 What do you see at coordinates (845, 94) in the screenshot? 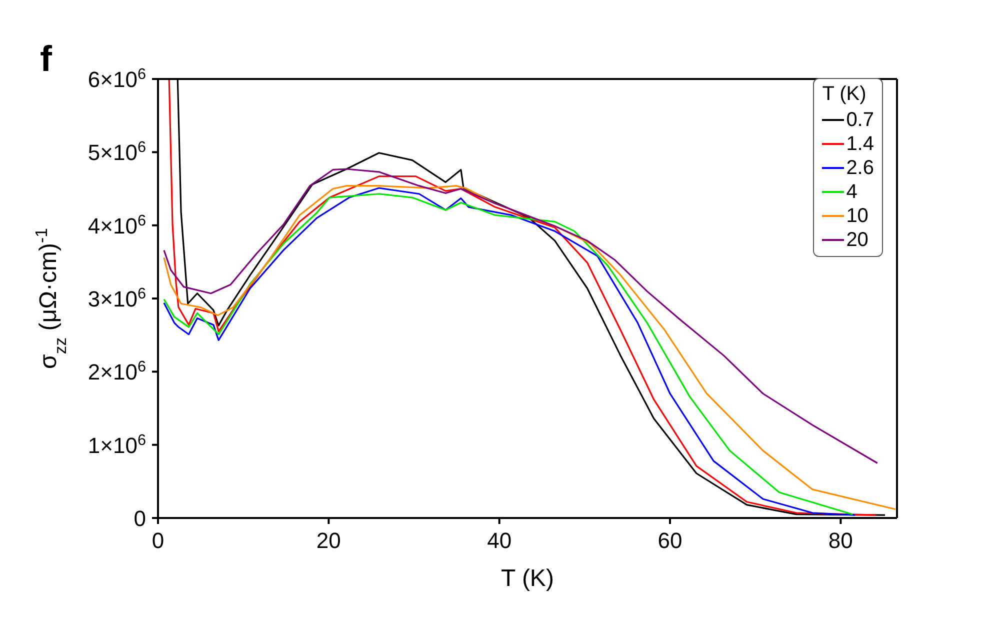
I see `legend-title: T (K)` at bounding box center [845, 94].